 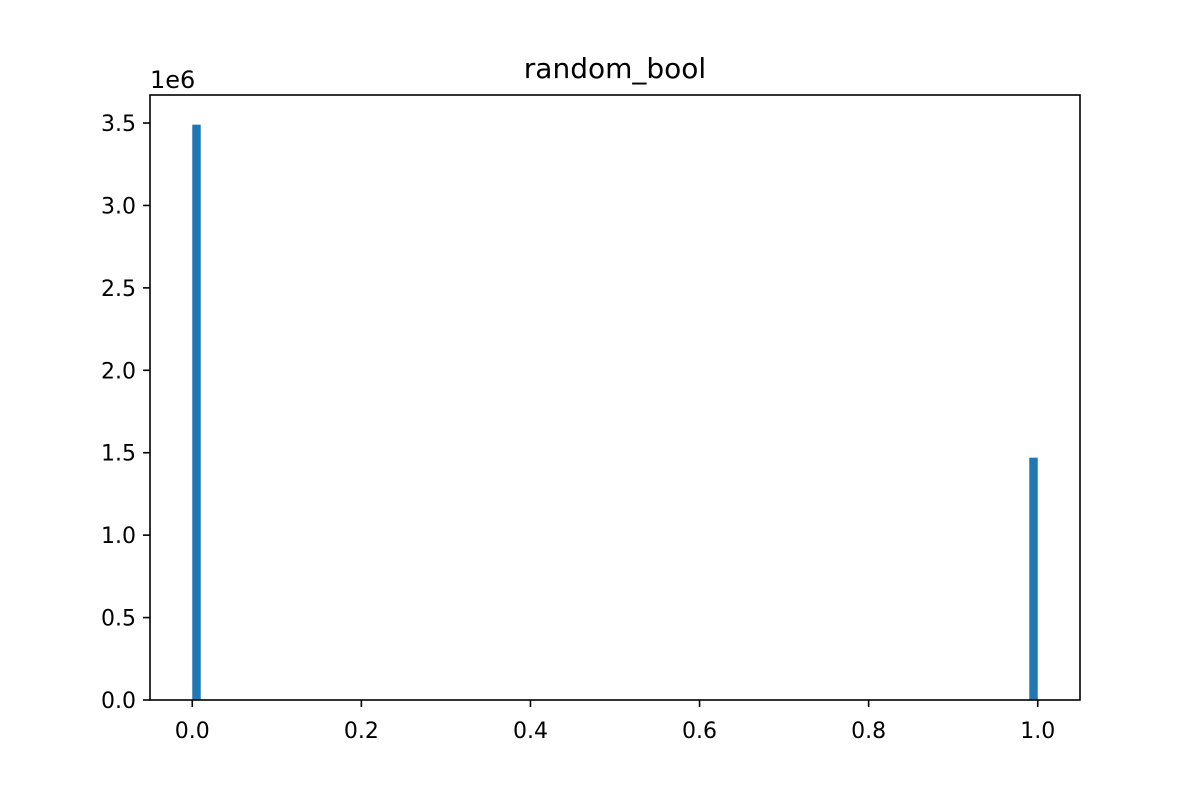 I want to click on x-tick-label: 1.0, so click(x=1037, y=731).